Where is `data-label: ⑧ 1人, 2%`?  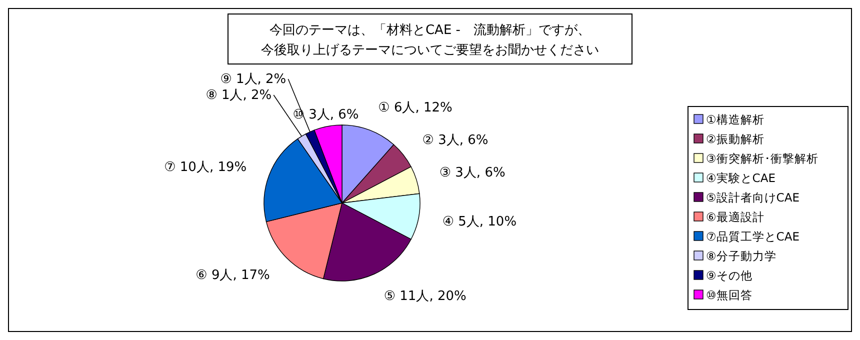 data-label: ⑧ 1人, 2% is located at coordinates (239, 95).